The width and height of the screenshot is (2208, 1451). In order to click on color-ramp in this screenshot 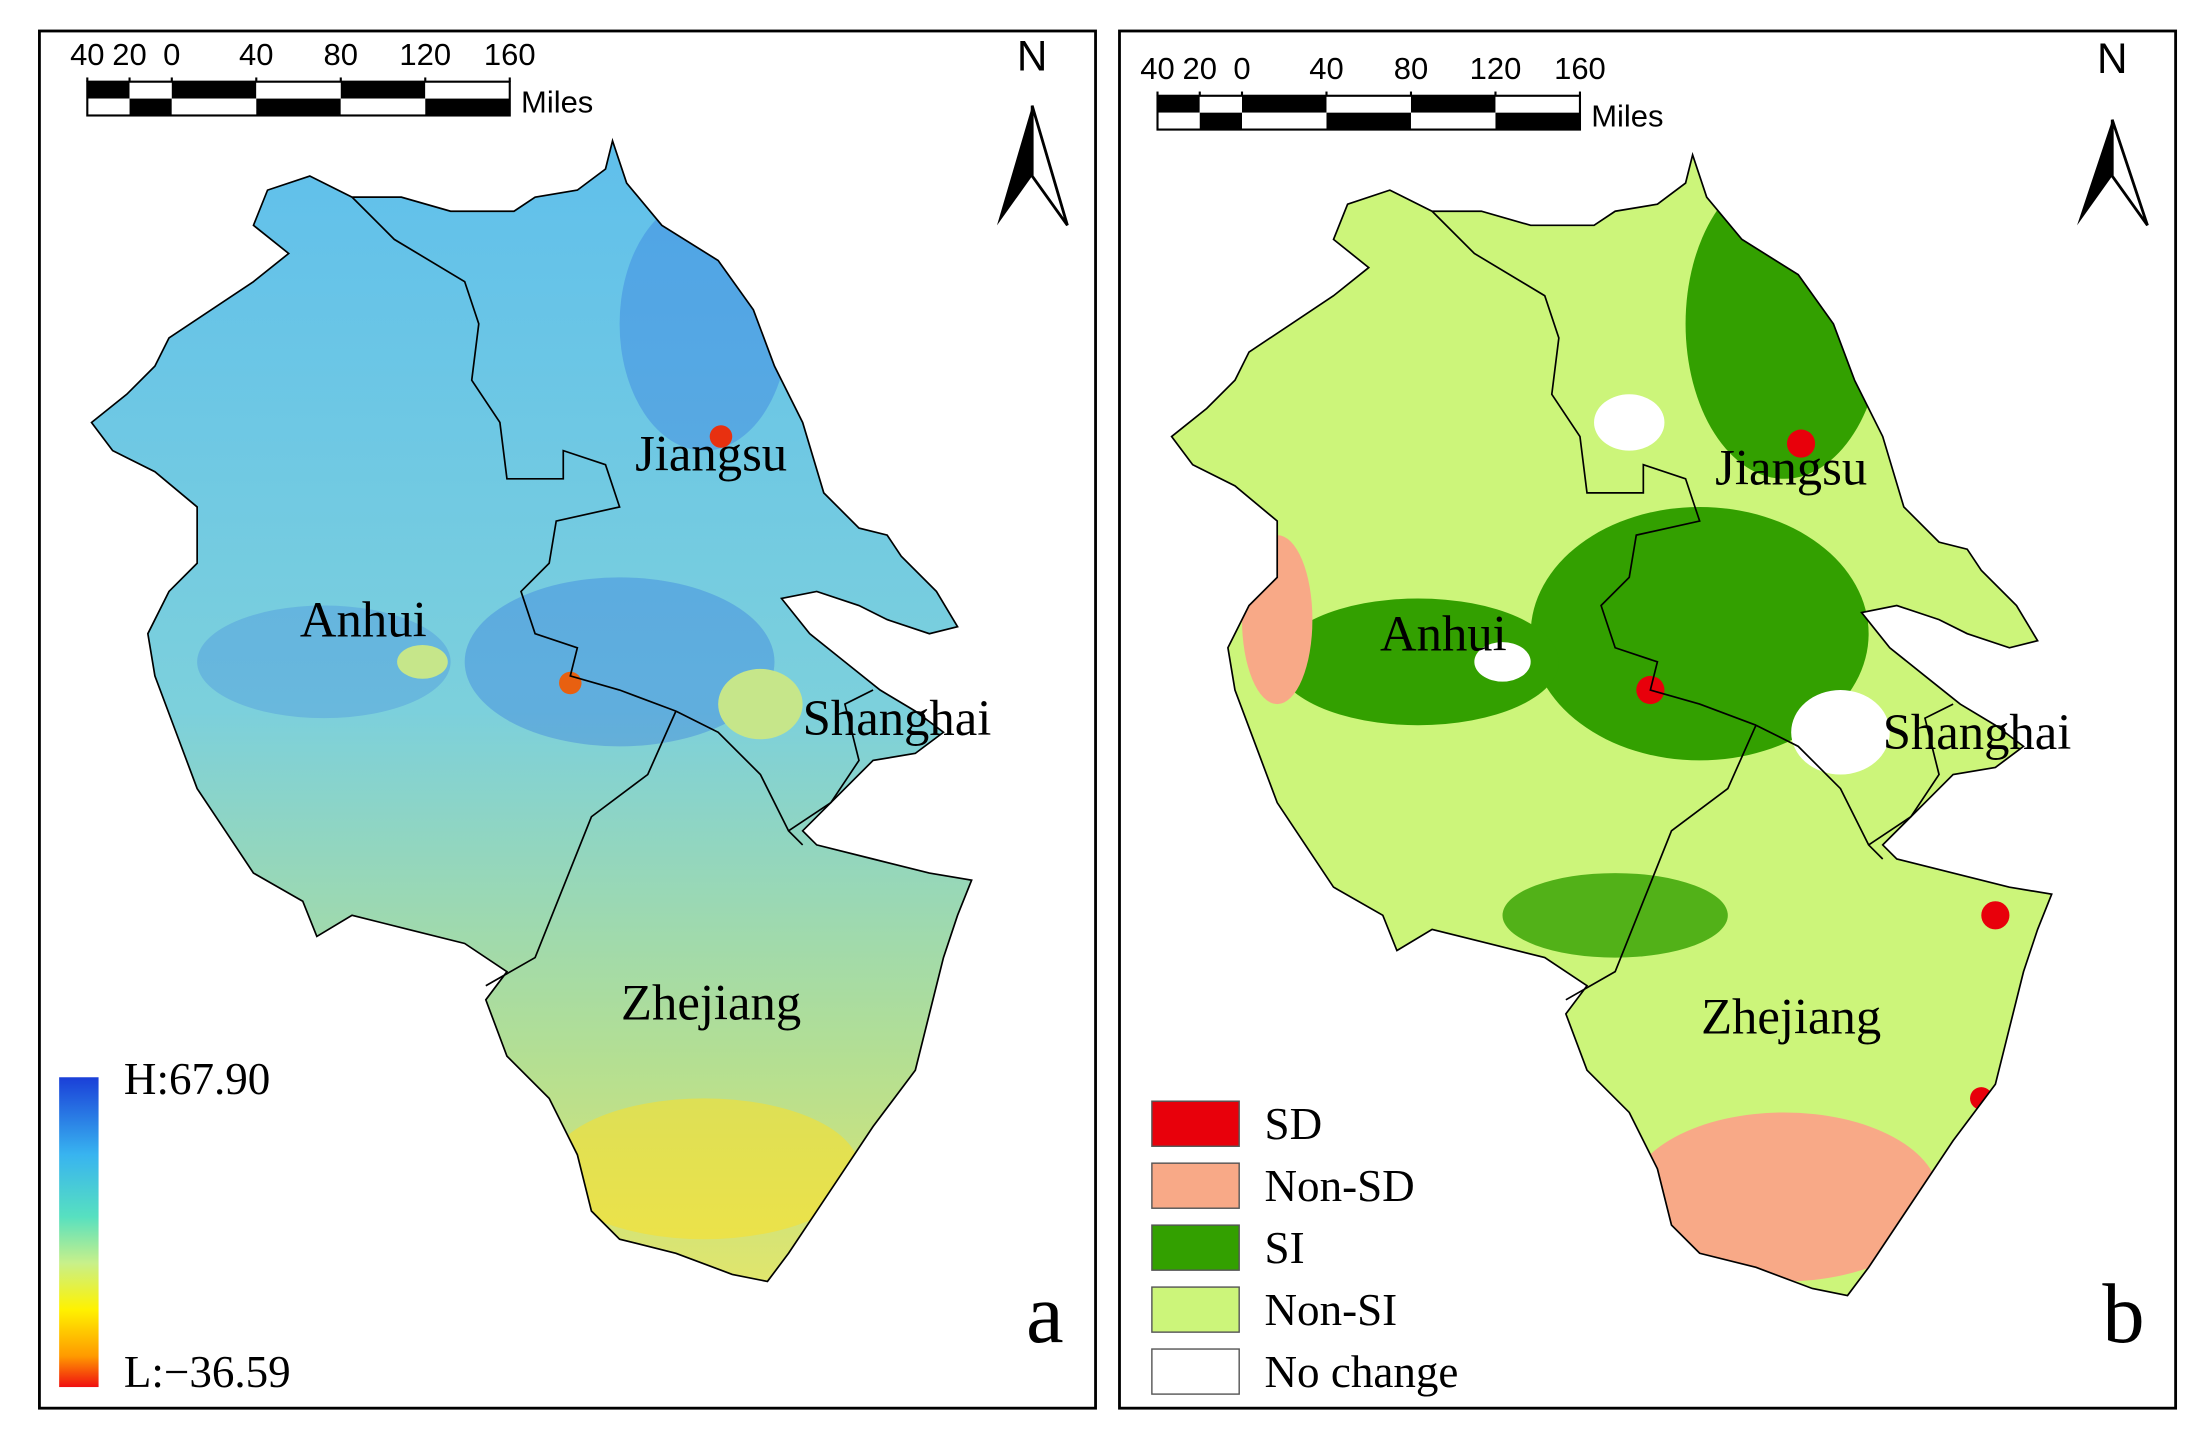, I will do `click(79, 1232)`.